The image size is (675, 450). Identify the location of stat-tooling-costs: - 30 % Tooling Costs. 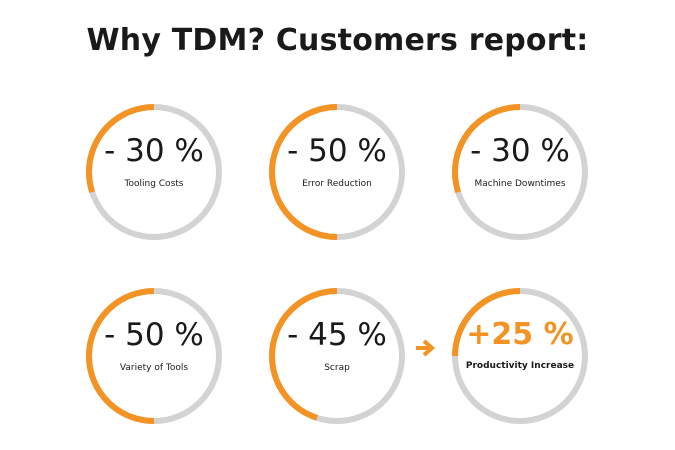
(154, 172).